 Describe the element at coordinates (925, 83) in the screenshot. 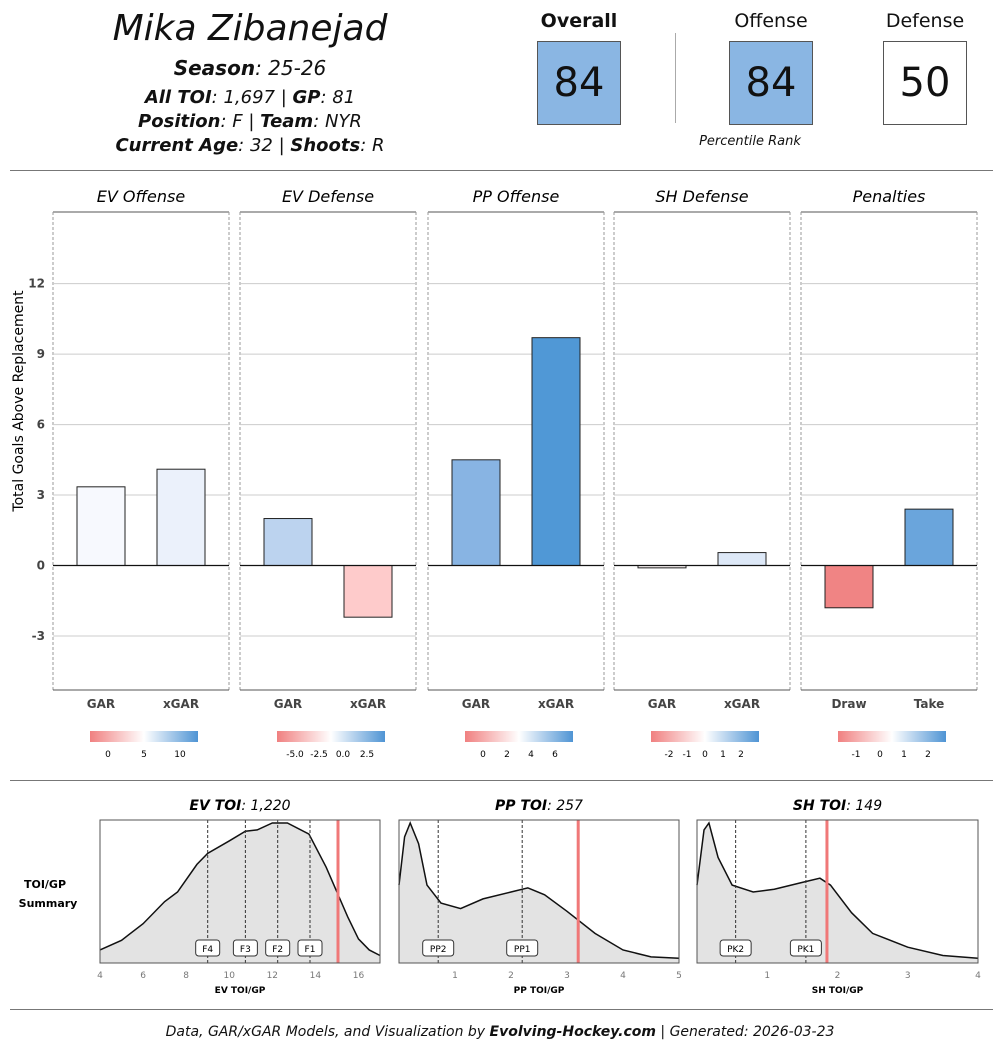

I see `defense-score: 50` at that location.